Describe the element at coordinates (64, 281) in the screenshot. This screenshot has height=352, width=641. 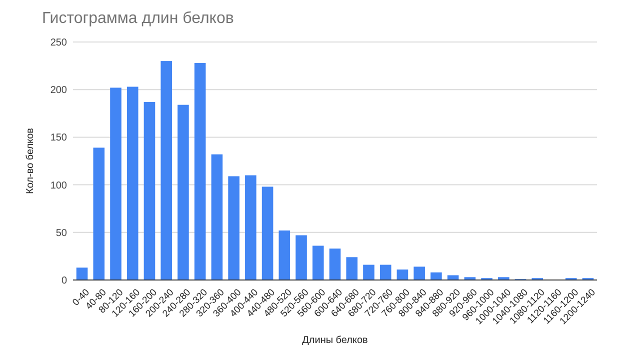
I see `y-tick-label: 0` at that location.